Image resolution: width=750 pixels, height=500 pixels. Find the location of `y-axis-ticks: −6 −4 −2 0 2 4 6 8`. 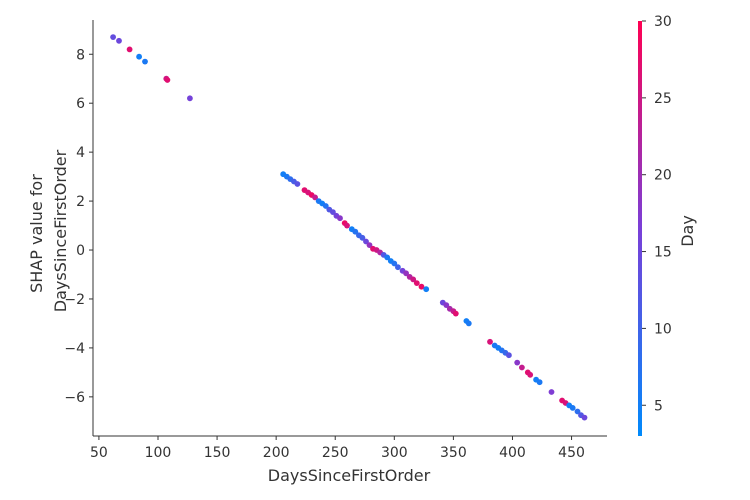

y-axis-ticks: −6 −4 −2 0 2 4 6 8 is located at coordinates (78, 226).